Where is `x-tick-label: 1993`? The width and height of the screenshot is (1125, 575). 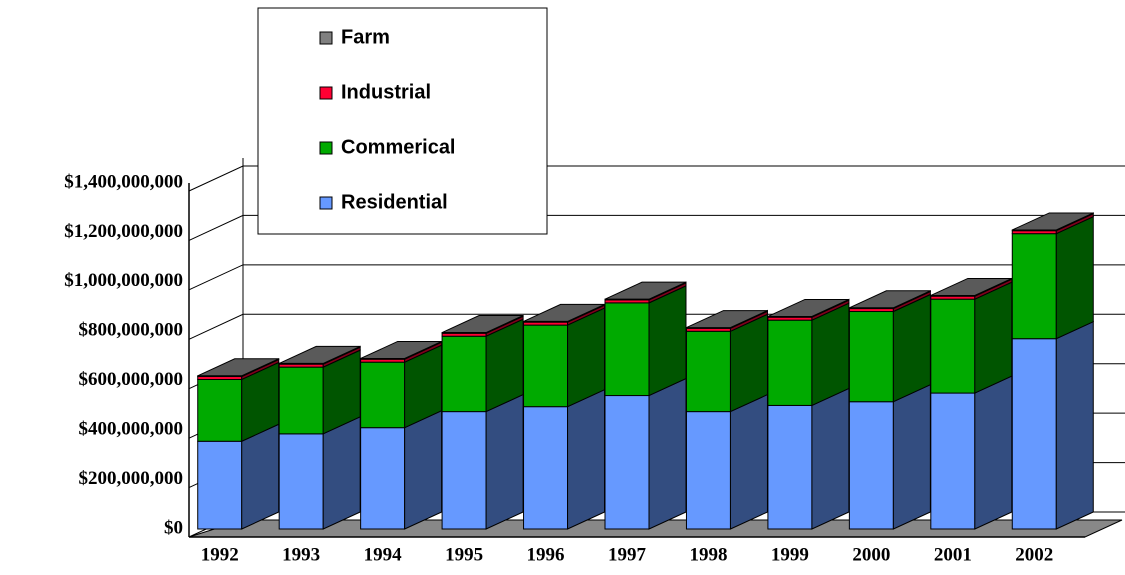
x-tick-label: 1993 is located at coordinates (301, 554).